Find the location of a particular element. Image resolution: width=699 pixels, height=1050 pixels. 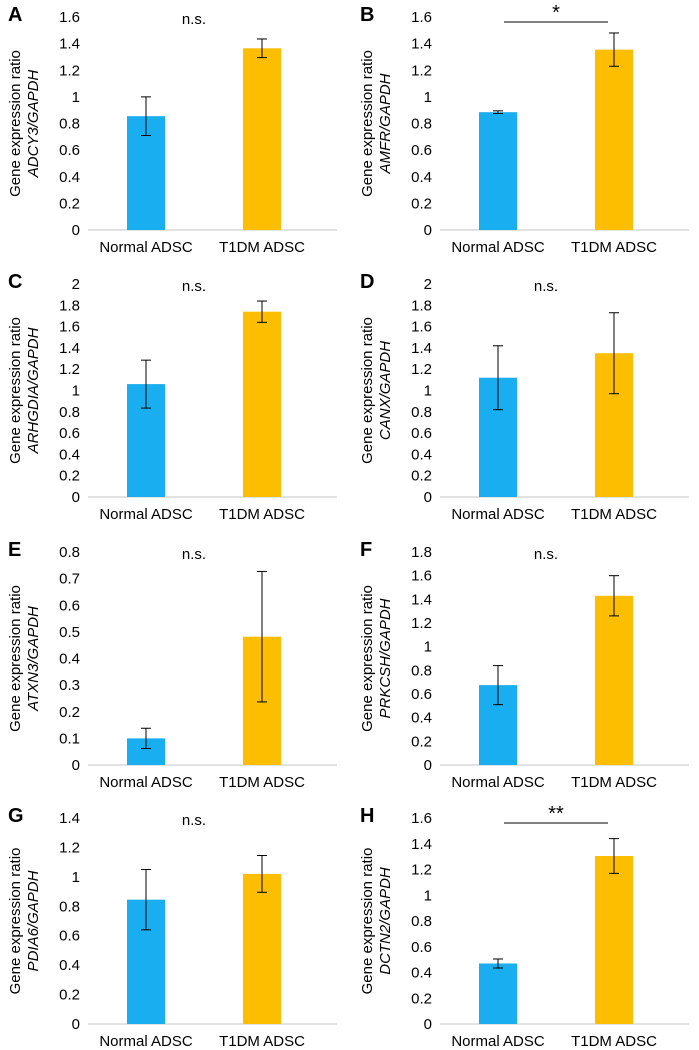

panel-letter: B is located at coordinates (367, 15).